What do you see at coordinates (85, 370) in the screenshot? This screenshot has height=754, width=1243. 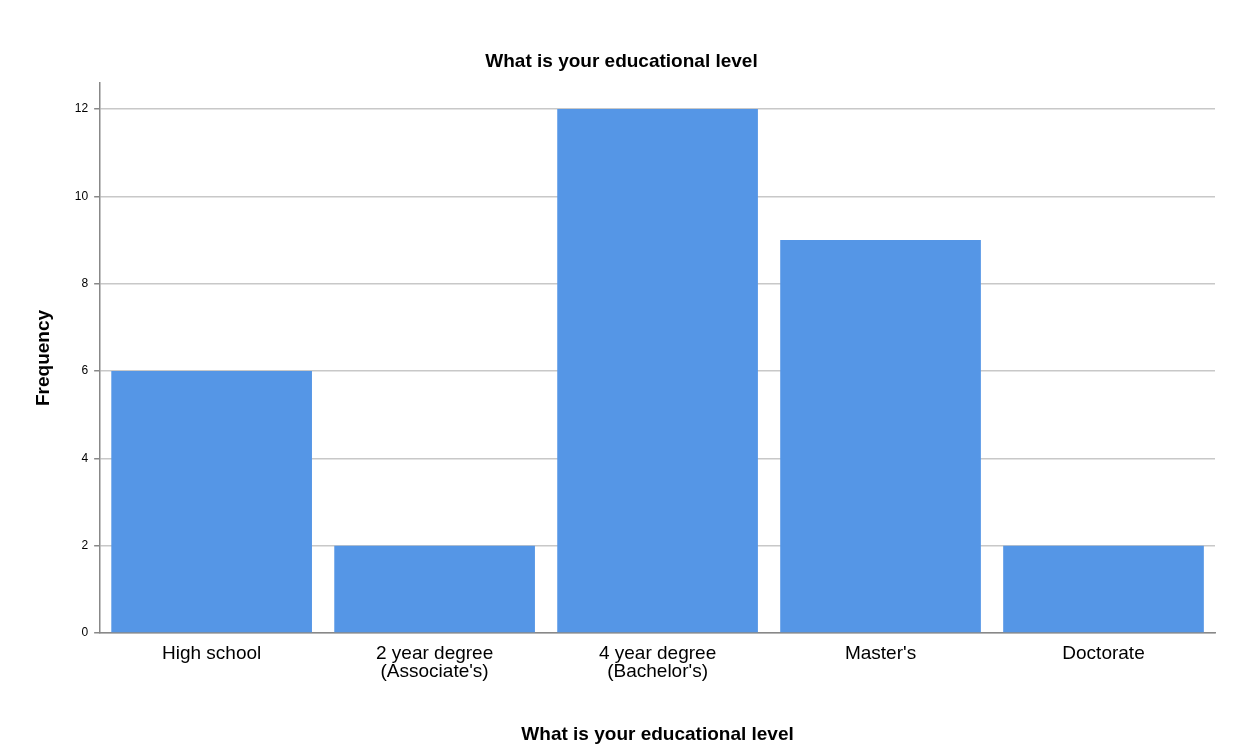 I see `y-tick-label: 6` at bounding box center [85, 370].